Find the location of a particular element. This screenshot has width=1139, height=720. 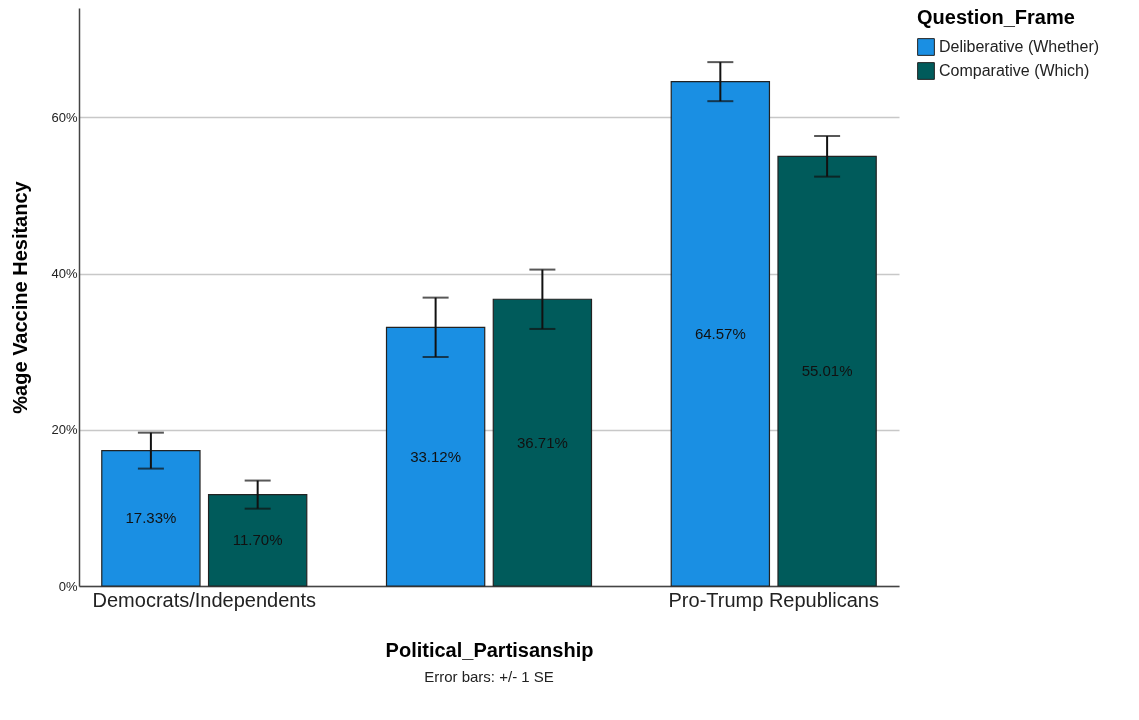

x-tick-label: Pro-Trump Republicans is located at coordinates (773, 599).